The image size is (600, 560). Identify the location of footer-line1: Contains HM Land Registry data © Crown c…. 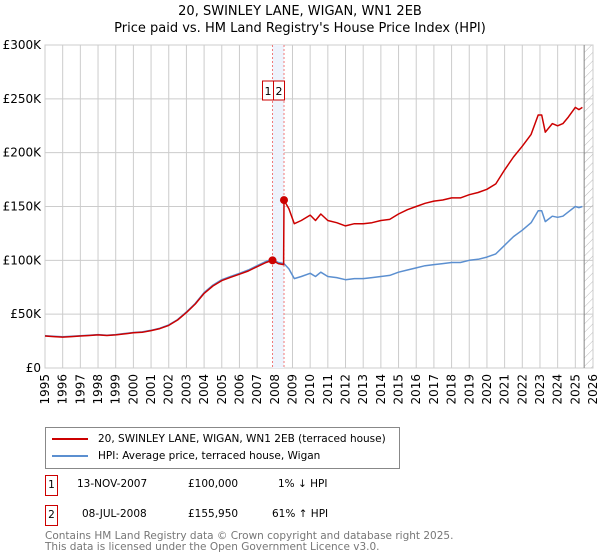
(249, 536).